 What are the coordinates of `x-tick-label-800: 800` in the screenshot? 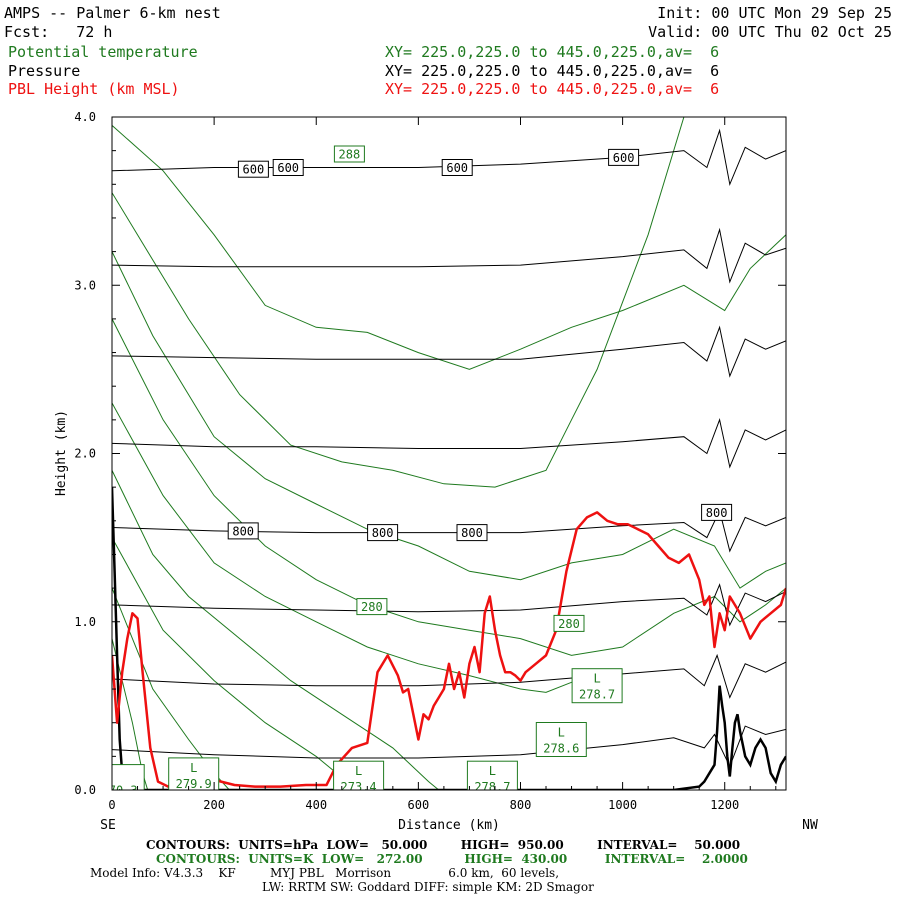 It's located at (521, 805).